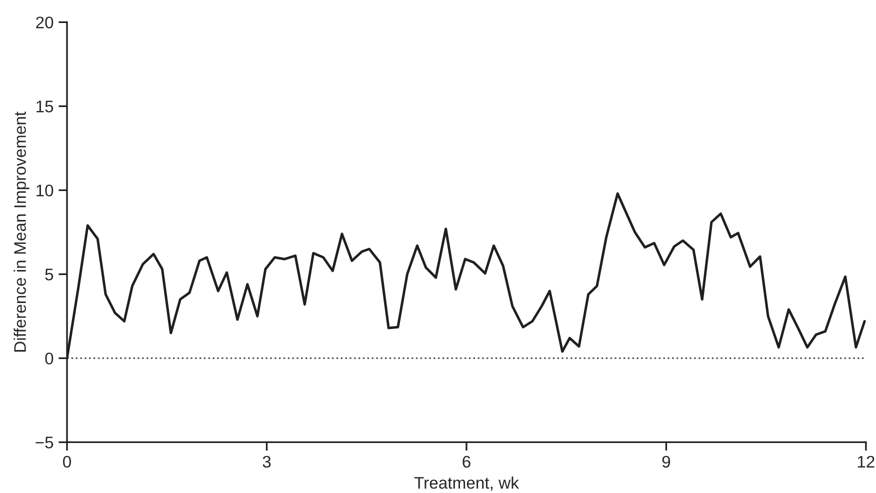 This screenshot has width=876, height=493. What do you see at coordinates (45, 106) in the screenshot?
I see `y-tick-label: 15` at bounding box center [45, 106].